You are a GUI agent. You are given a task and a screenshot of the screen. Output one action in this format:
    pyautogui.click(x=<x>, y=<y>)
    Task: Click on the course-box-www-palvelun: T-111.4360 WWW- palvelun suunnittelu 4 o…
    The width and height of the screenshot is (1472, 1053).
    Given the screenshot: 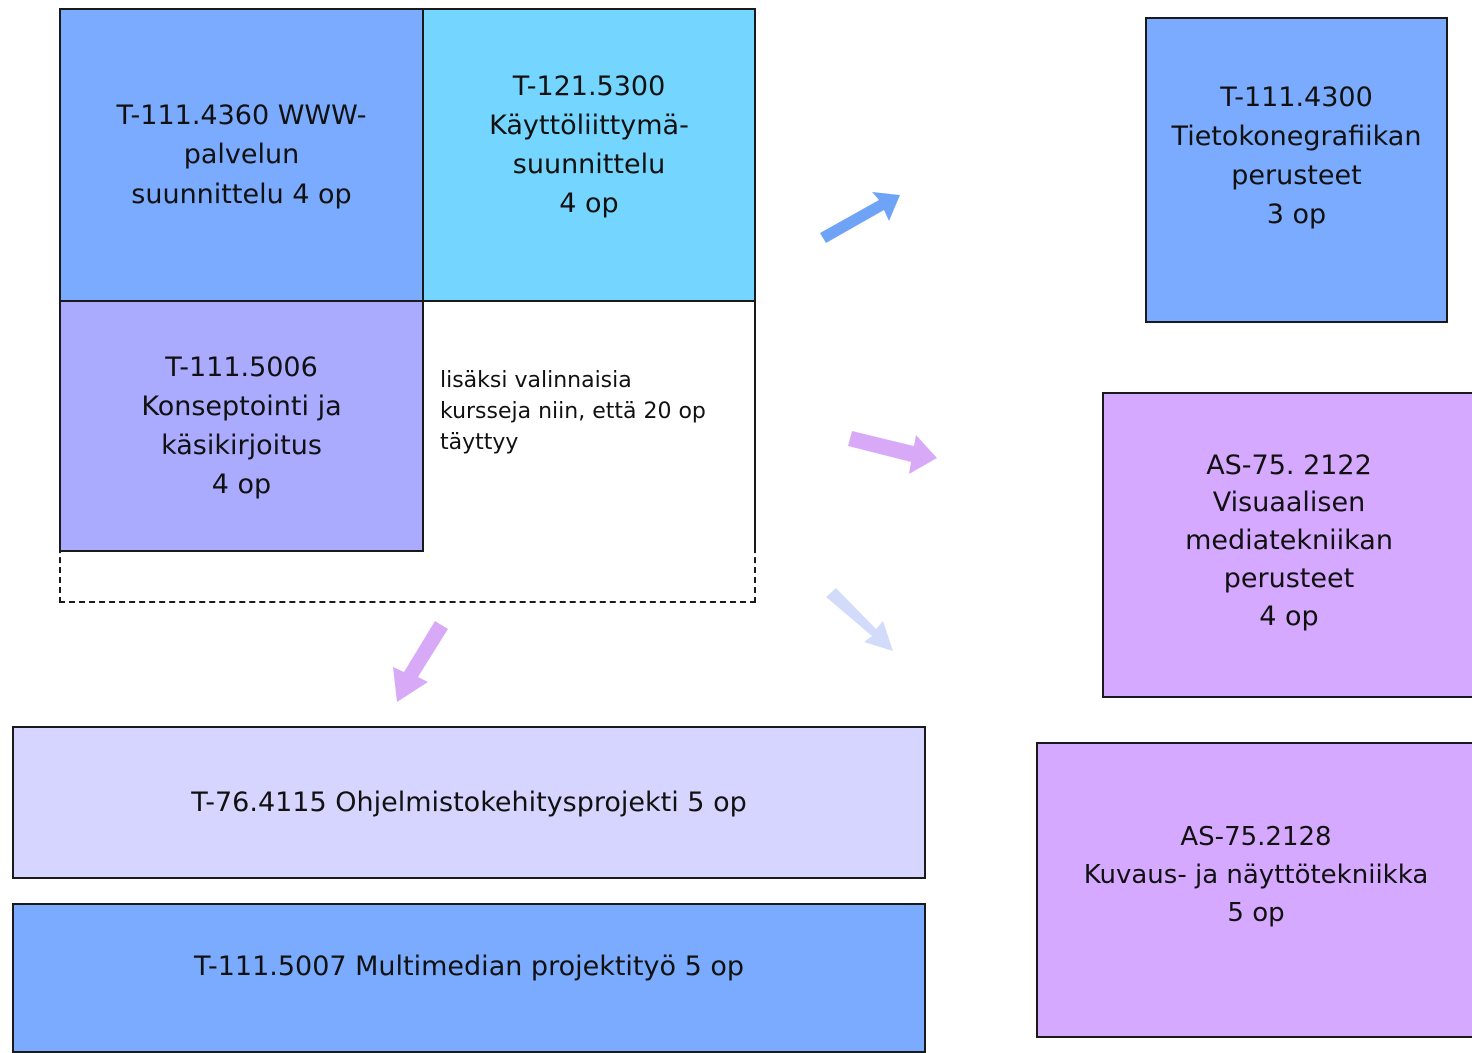 What is the action you would take?
    pyautogui.click(x=241, y=155)
    